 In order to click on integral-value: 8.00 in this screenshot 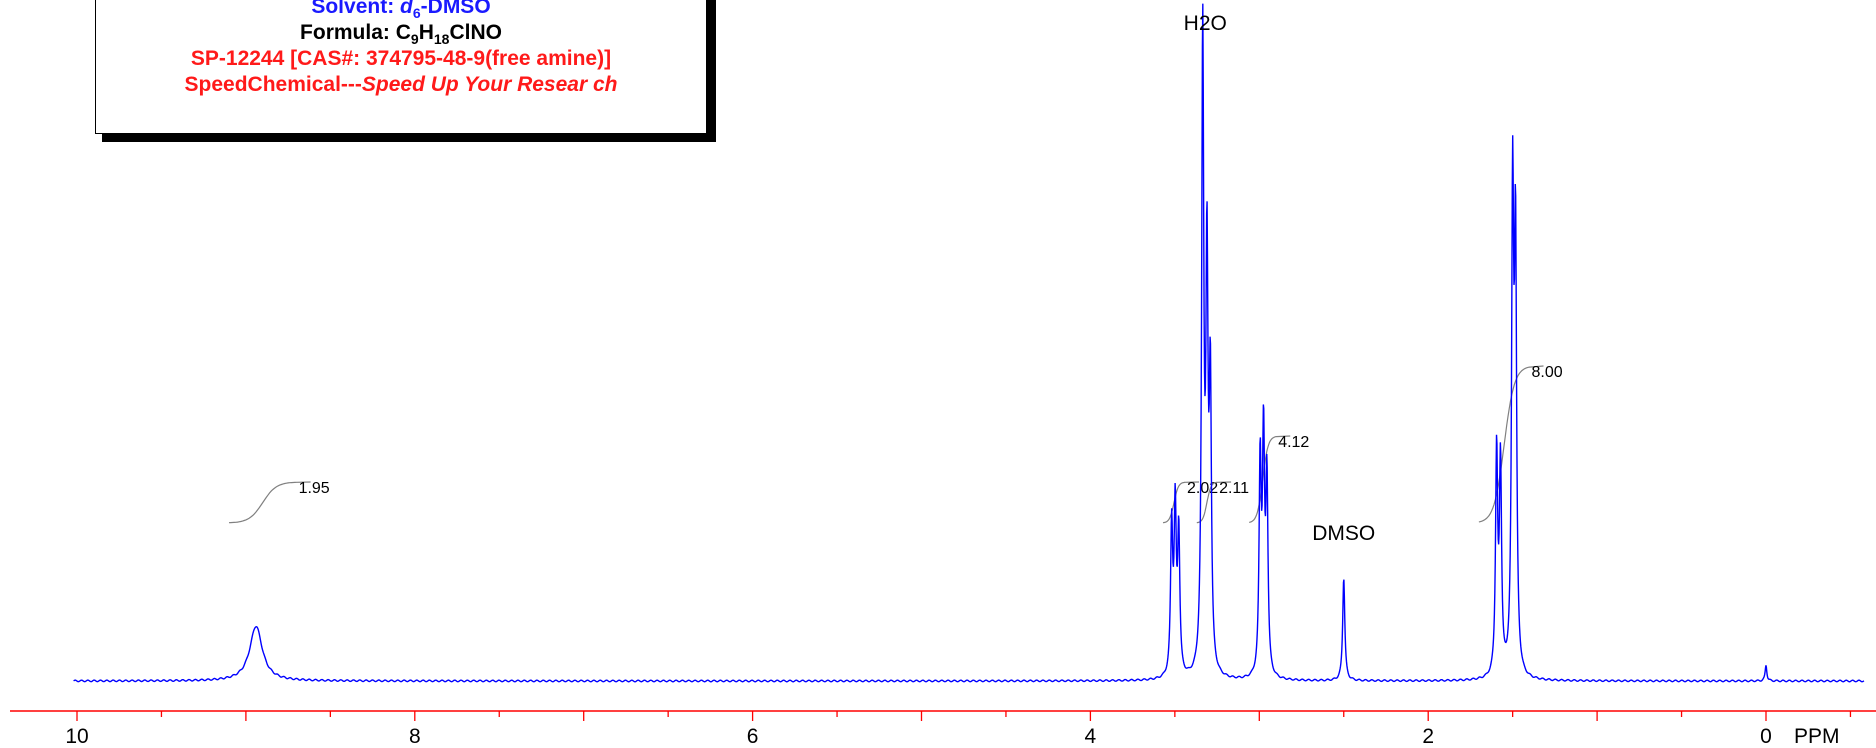, I will do `click(1547, 372)`.